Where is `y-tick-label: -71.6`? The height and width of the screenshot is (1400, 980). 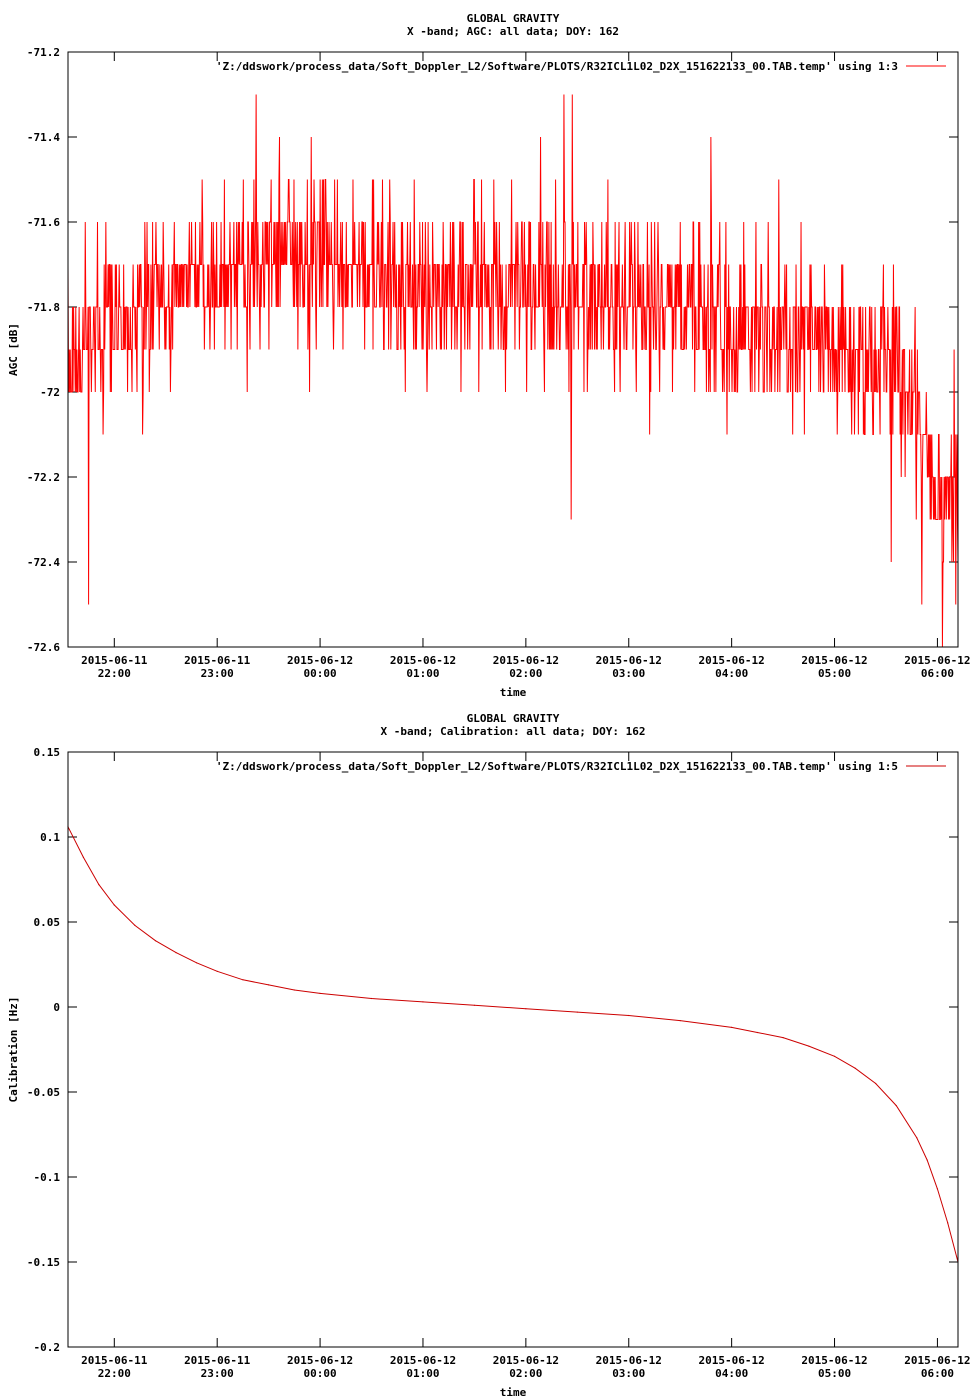
y-tick-label: -71.6 is located at coordinates (43, 222).